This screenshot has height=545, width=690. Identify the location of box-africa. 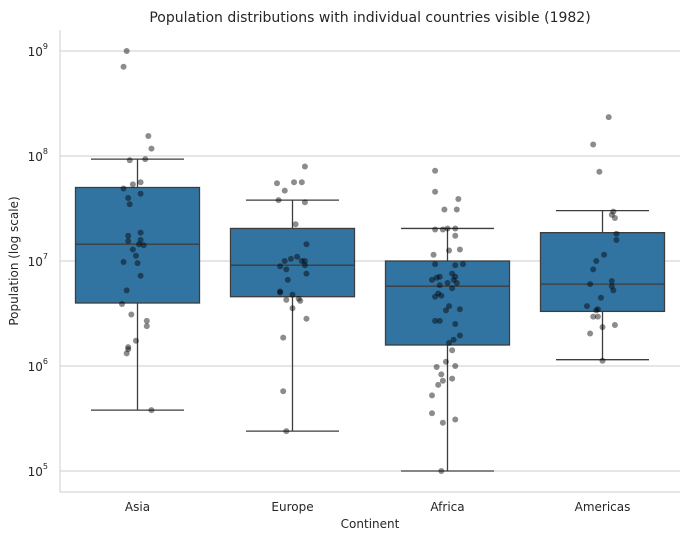
(447, 349).